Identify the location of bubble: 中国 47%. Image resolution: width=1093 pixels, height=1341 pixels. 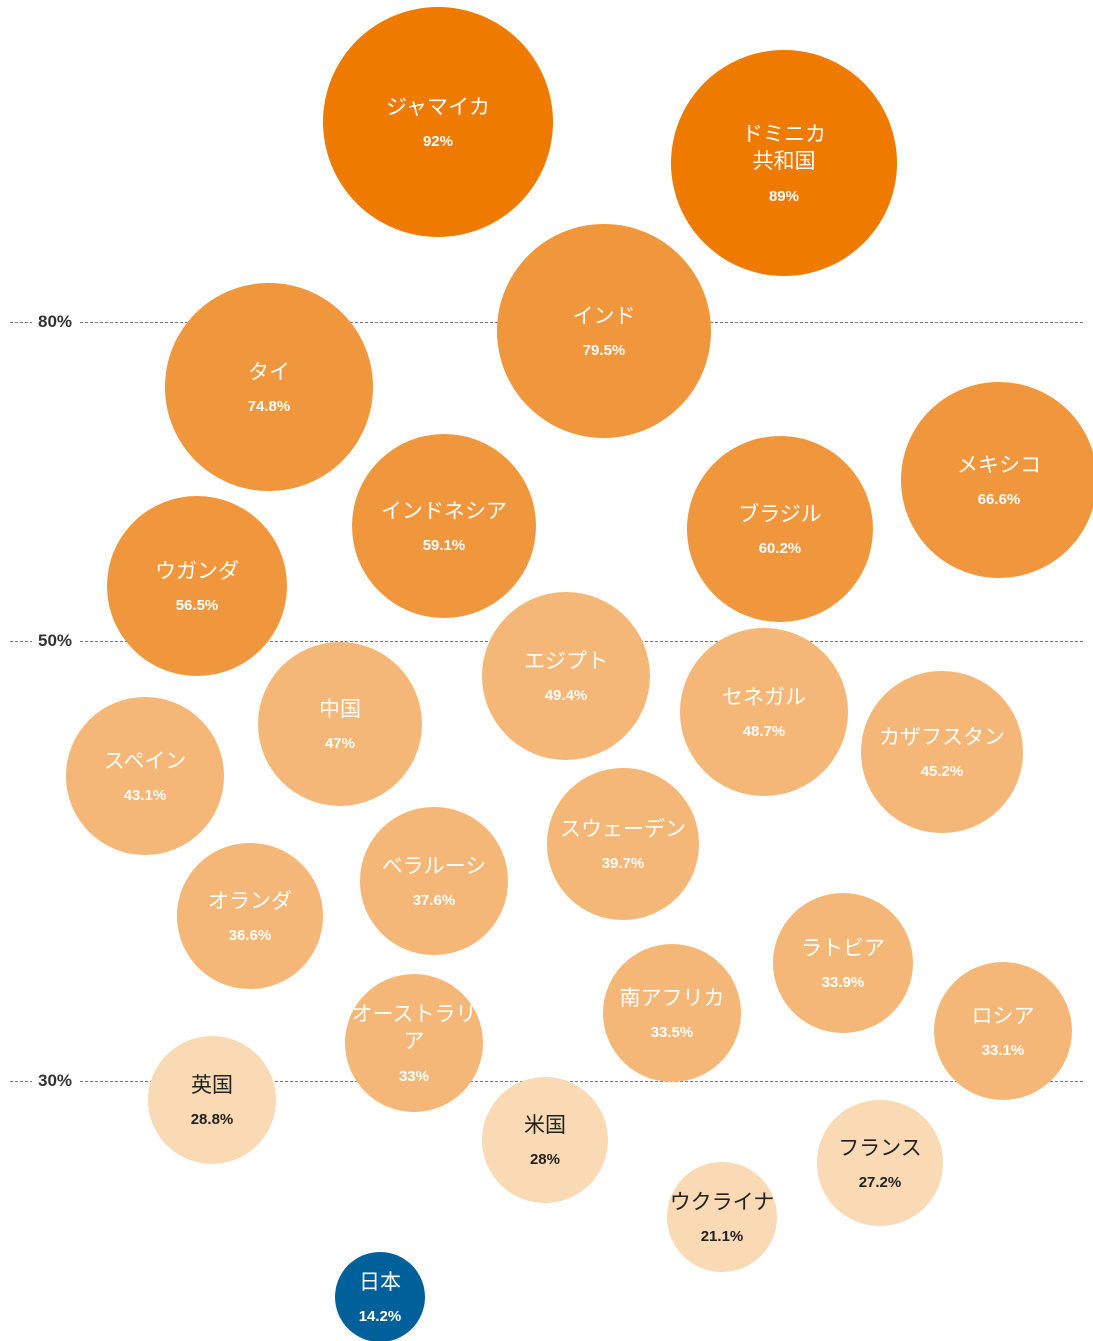
(340, 724).